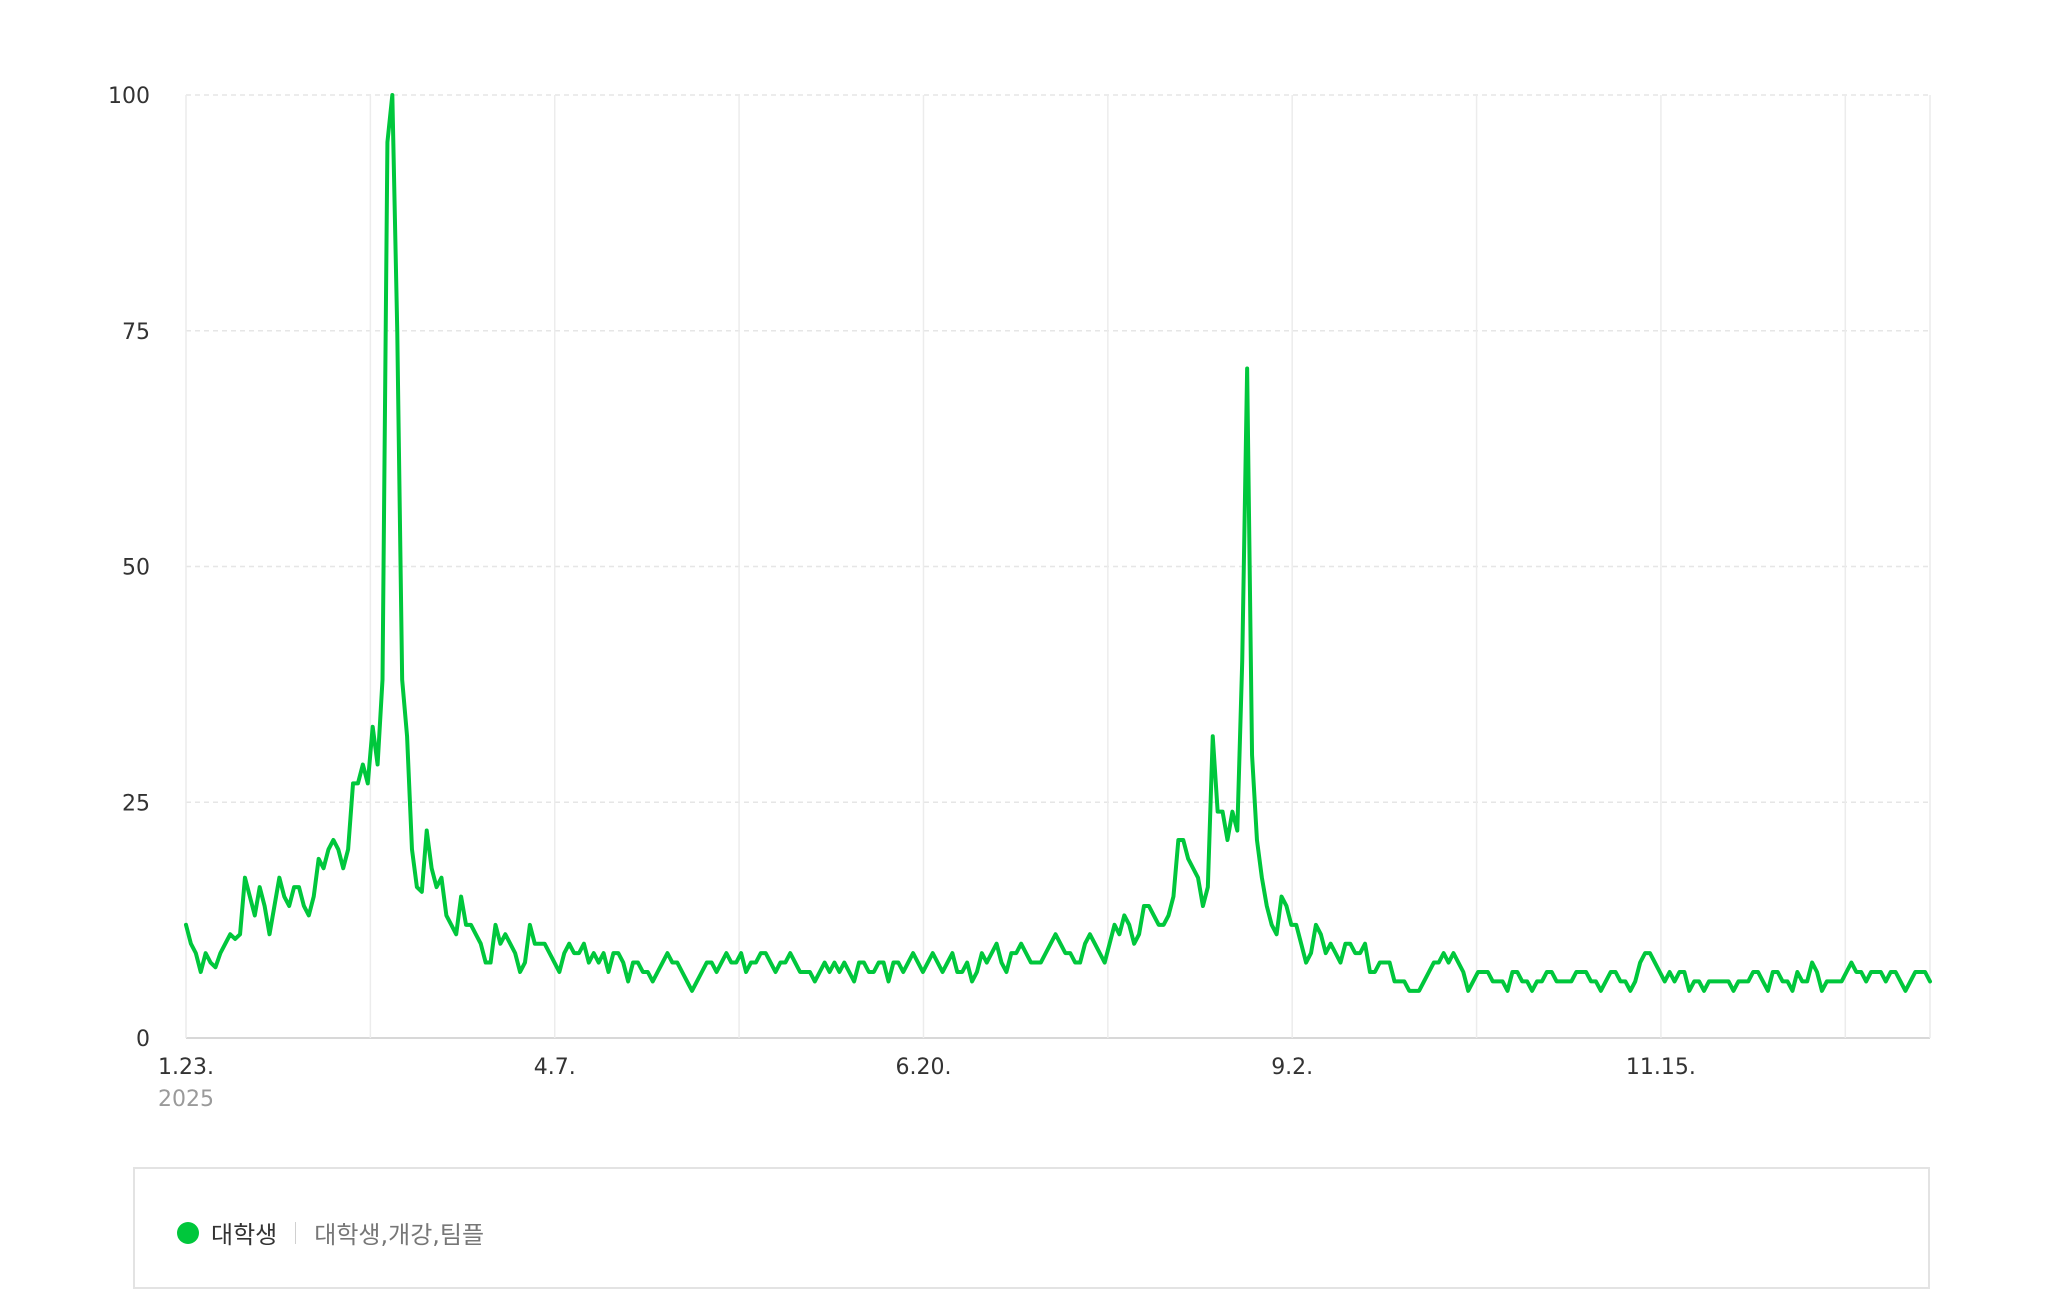  What do you see at coordinates (555, 1067) in the screenshot?
I see `x-tick-label: 4.7.` at bounding box center [555, 1067].